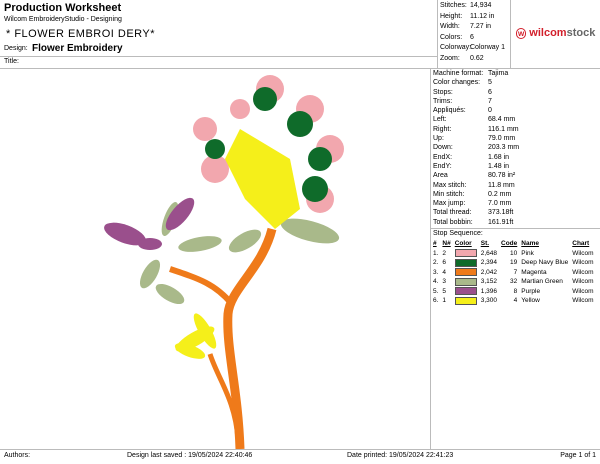 This screenshot has height=464, width=600. What do you see at coordinates (581, 33) in the screenshot?
I see `logo-suffix: stock` at bounding box center [581, 33].